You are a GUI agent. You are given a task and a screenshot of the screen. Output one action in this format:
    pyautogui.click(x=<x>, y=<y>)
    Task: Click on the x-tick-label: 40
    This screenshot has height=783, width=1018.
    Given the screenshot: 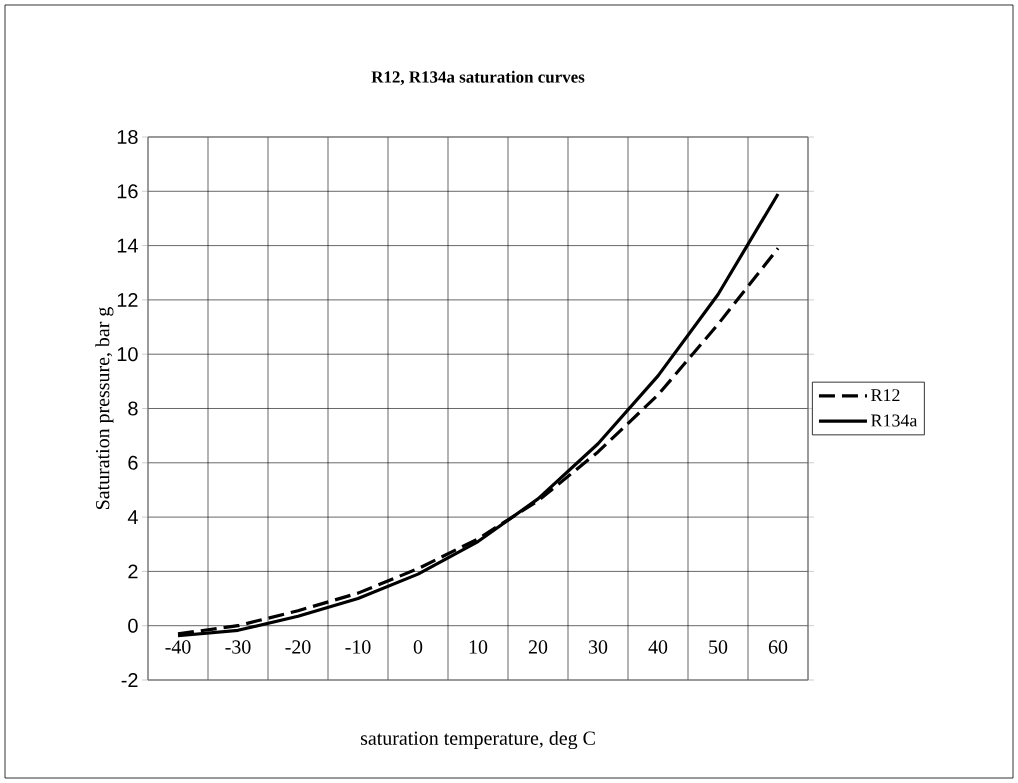 What is the action you would take?
    pyautogui.click(x=658, y=647)
    